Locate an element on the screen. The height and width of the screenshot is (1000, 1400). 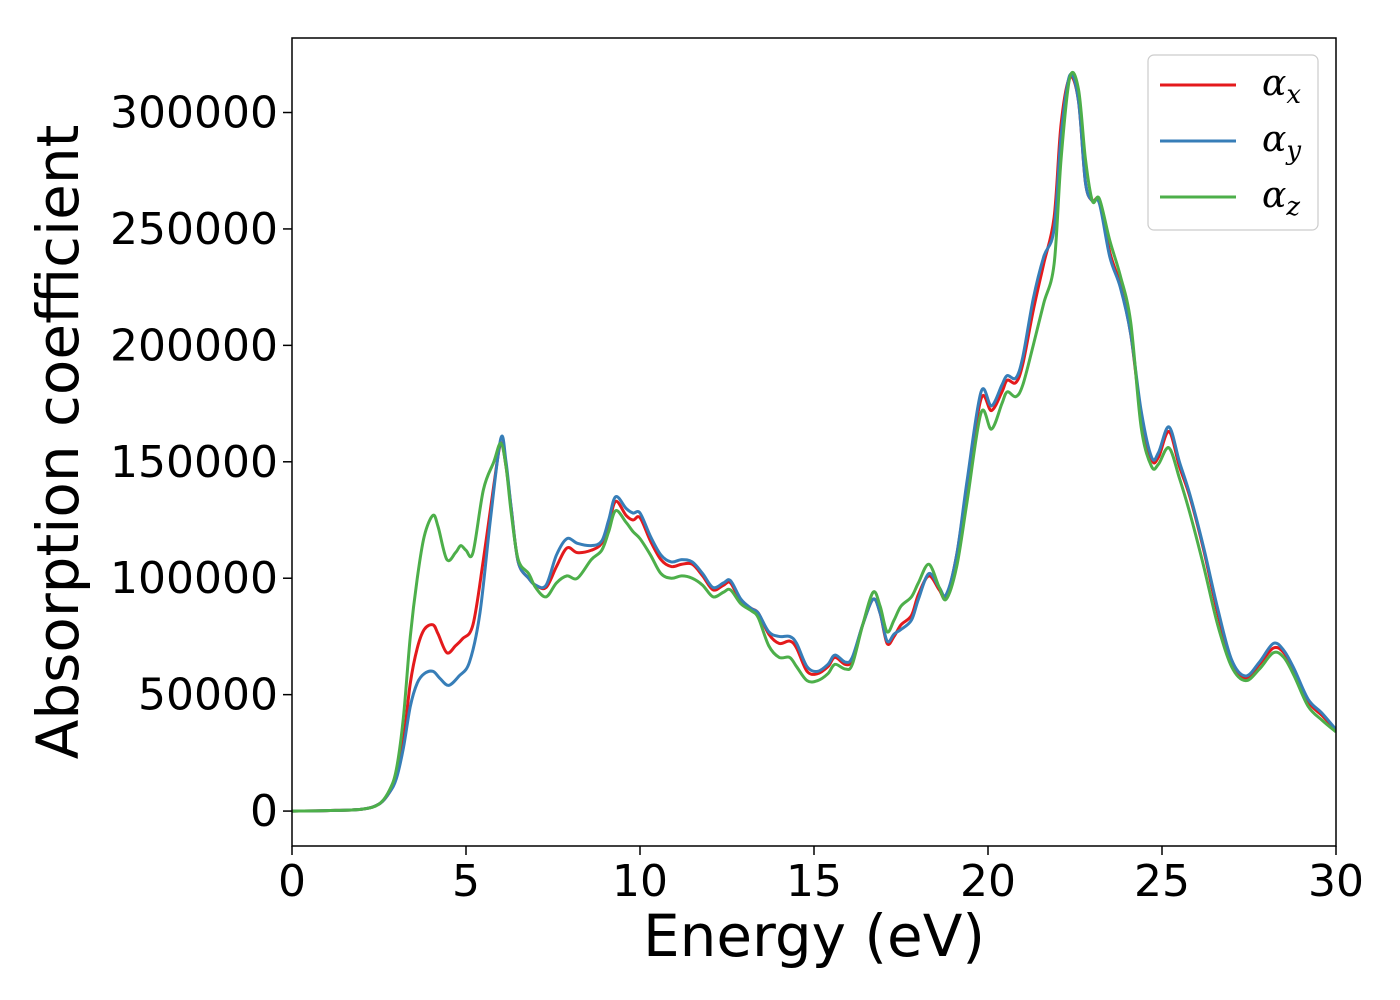
x-tick-label: 0 is located at coordinates (292, 881).